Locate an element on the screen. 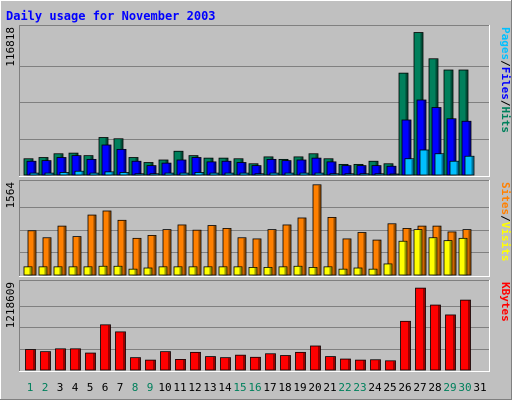  legend-entry: Sites is located at coordinates (505, 198).